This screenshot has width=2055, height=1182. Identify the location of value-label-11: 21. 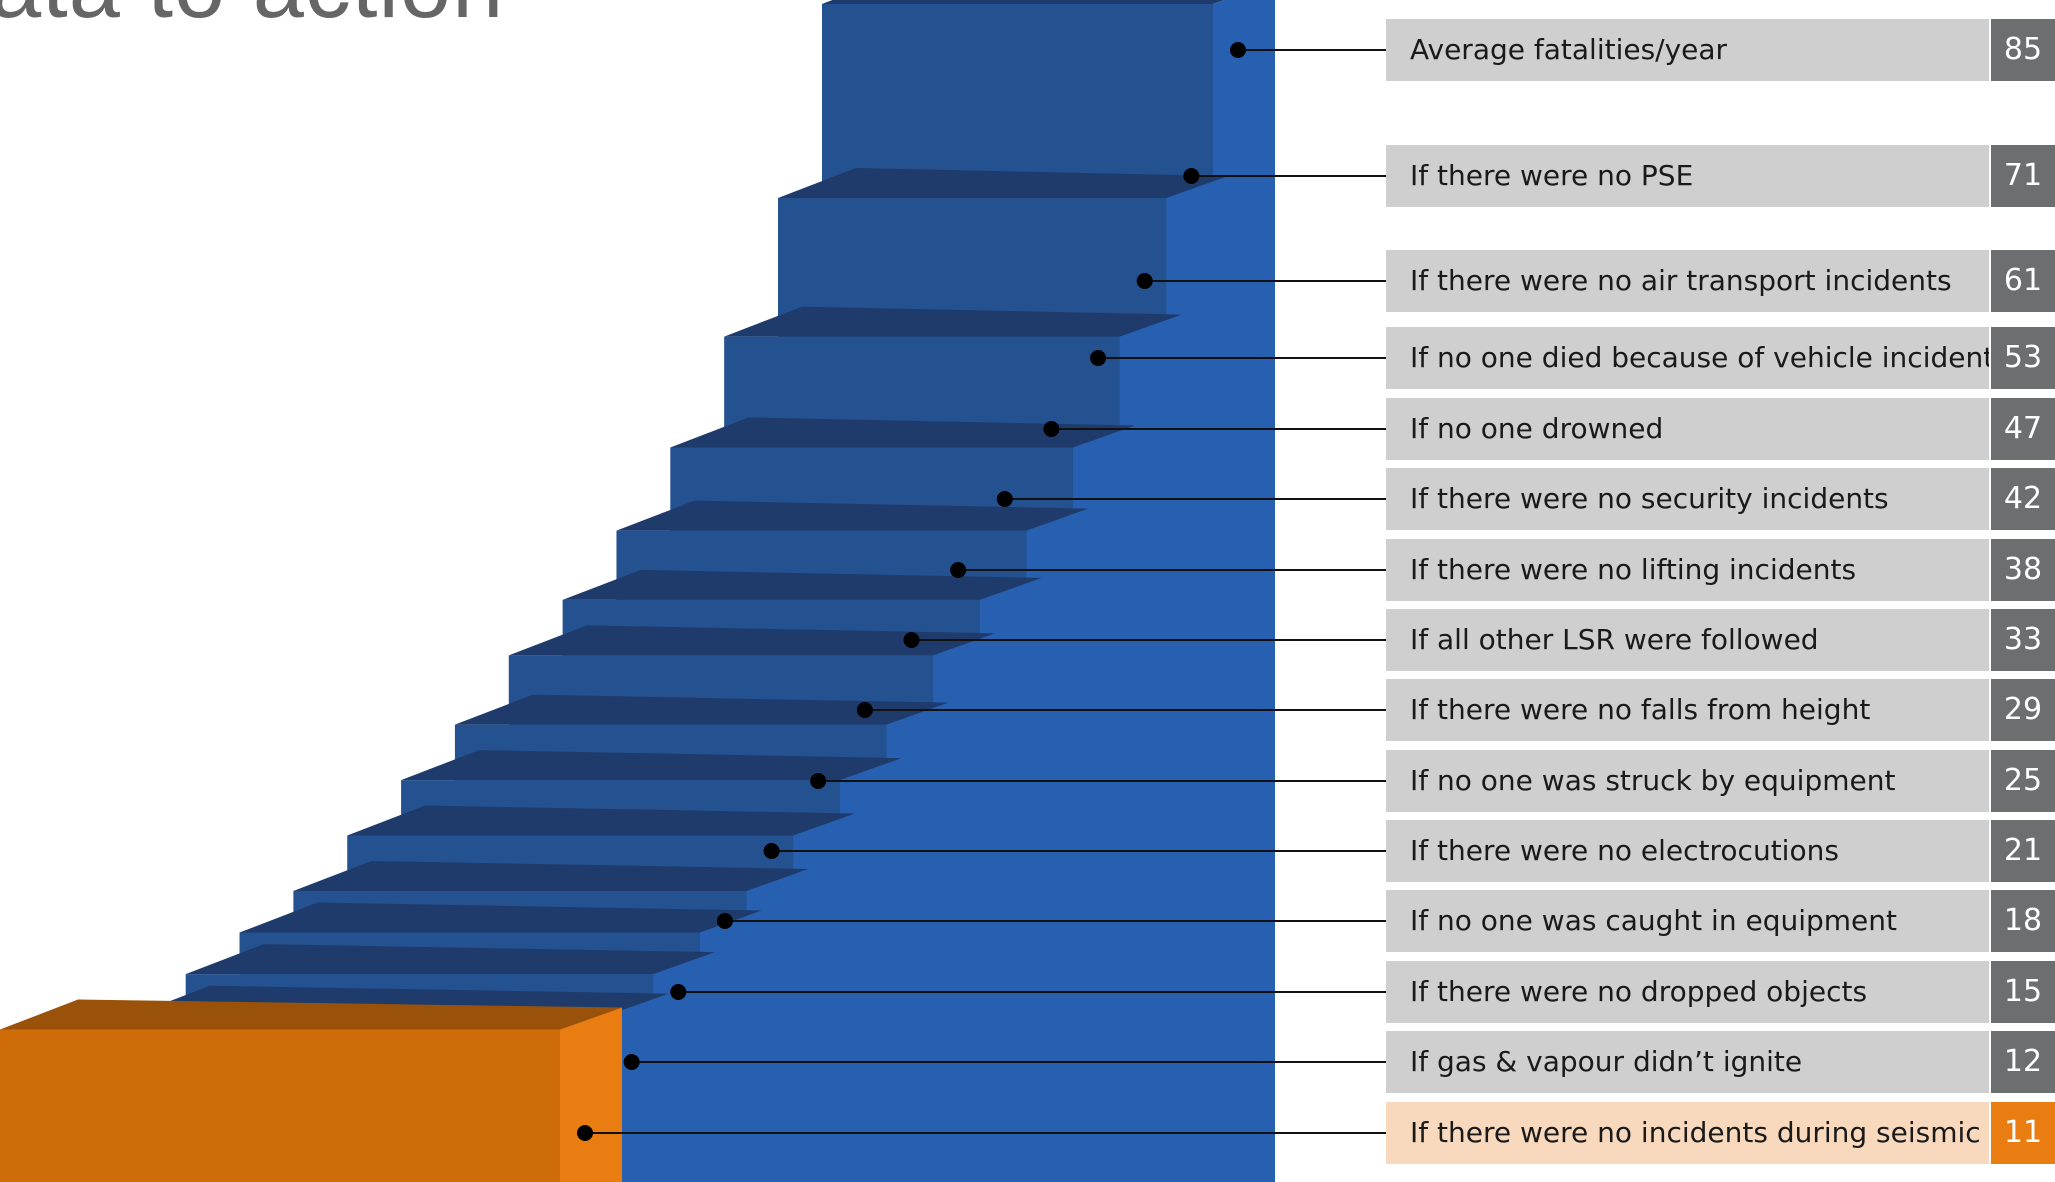
(2023, 851).